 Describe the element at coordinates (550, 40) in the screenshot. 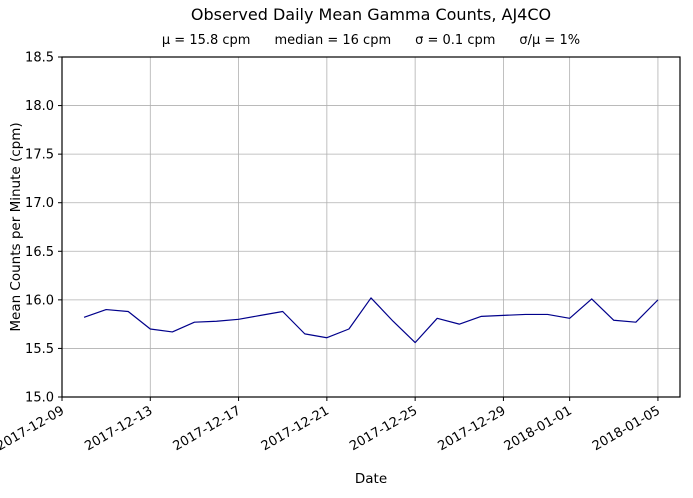

I see `stat-cv: σ/μ = 1%` at that location.